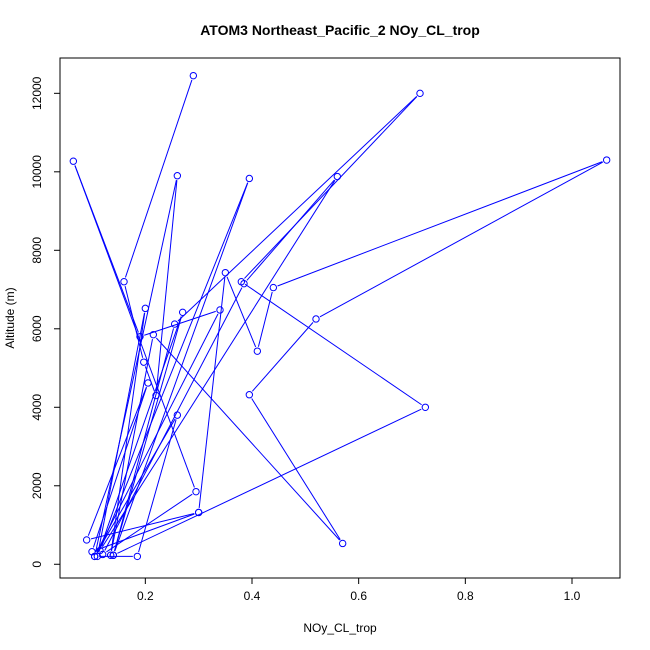 Image resolution: width=650 pixels, height=650 pixels. Describe the element at coordinates (465, 596) in the screenshot. I see `x-tick-label: 0.8` at that location.